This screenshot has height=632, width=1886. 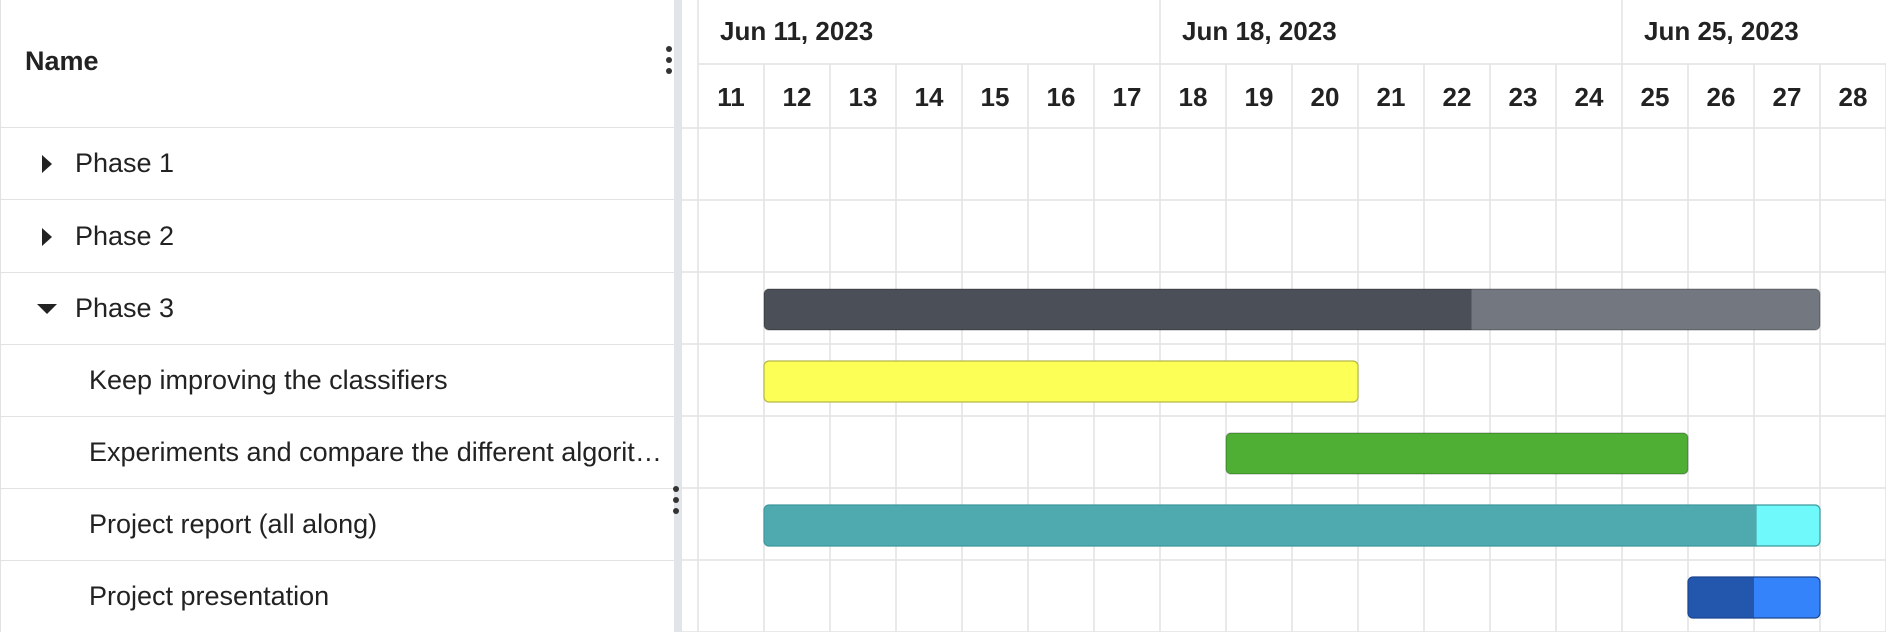 I want to click on day-label: 15, so click(x=995, y=97).